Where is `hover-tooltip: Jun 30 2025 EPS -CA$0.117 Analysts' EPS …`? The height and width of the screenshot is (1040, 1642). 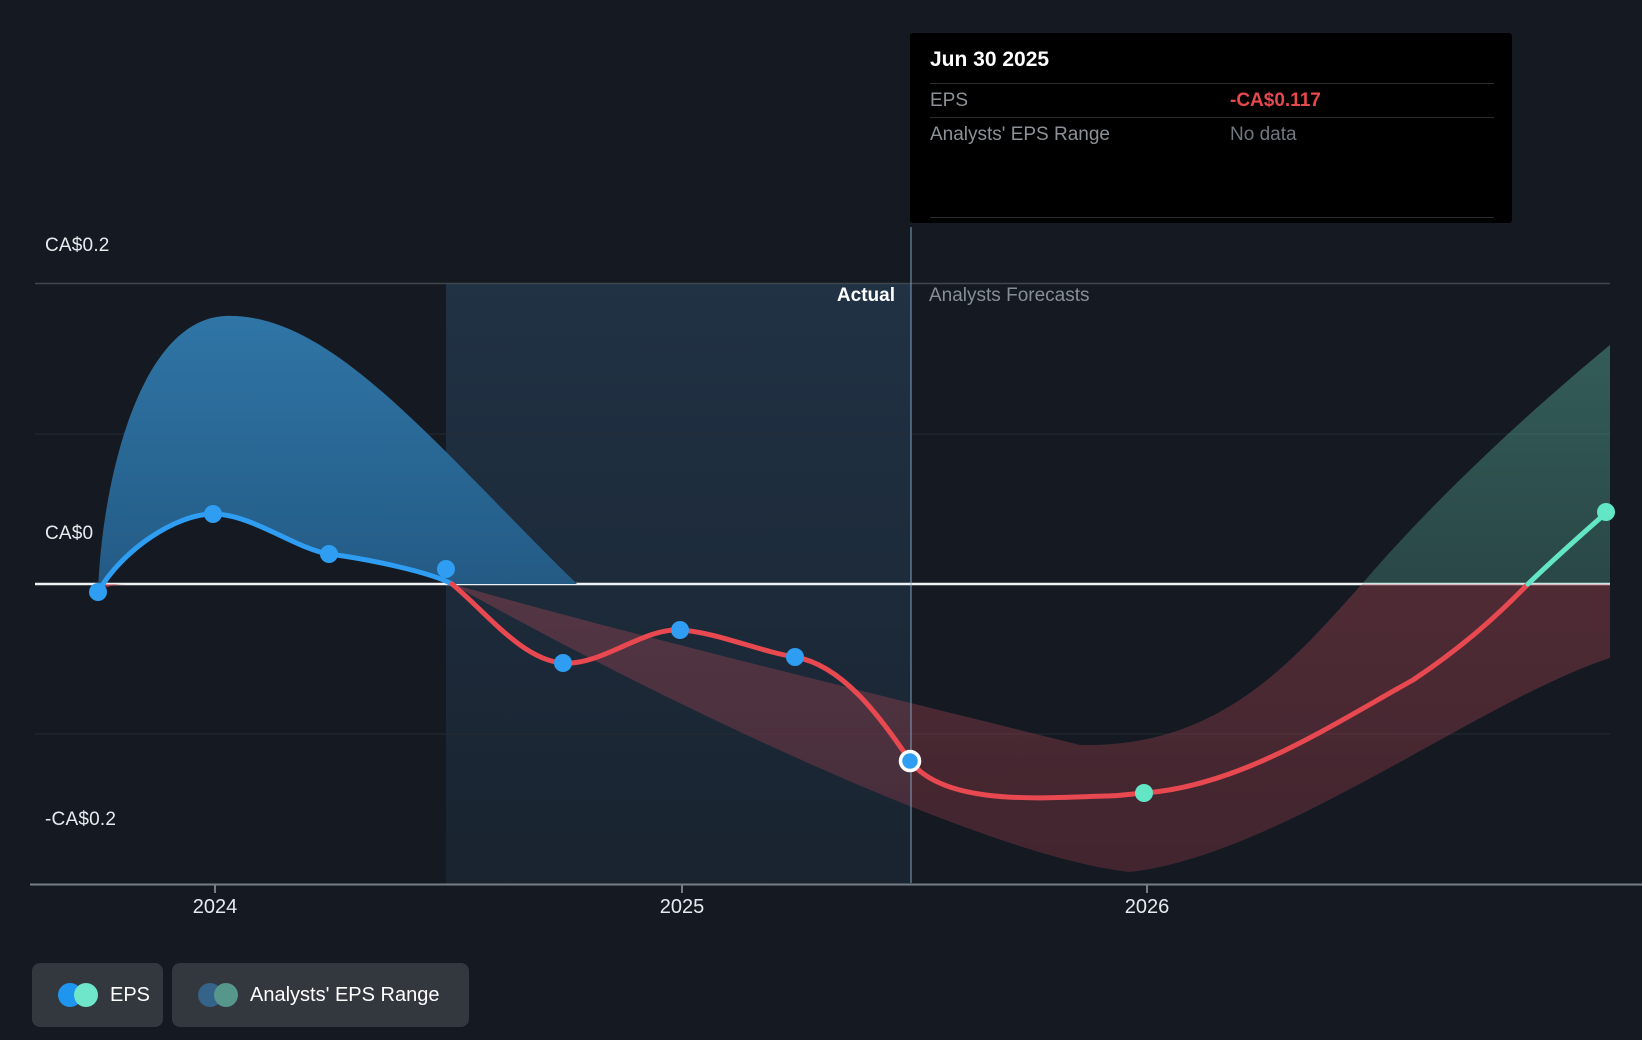
hover-tooltip: Jun 30 2025 EPS -CA$0.117 Analysts' EPS … is located at coordinates (1211, 128).